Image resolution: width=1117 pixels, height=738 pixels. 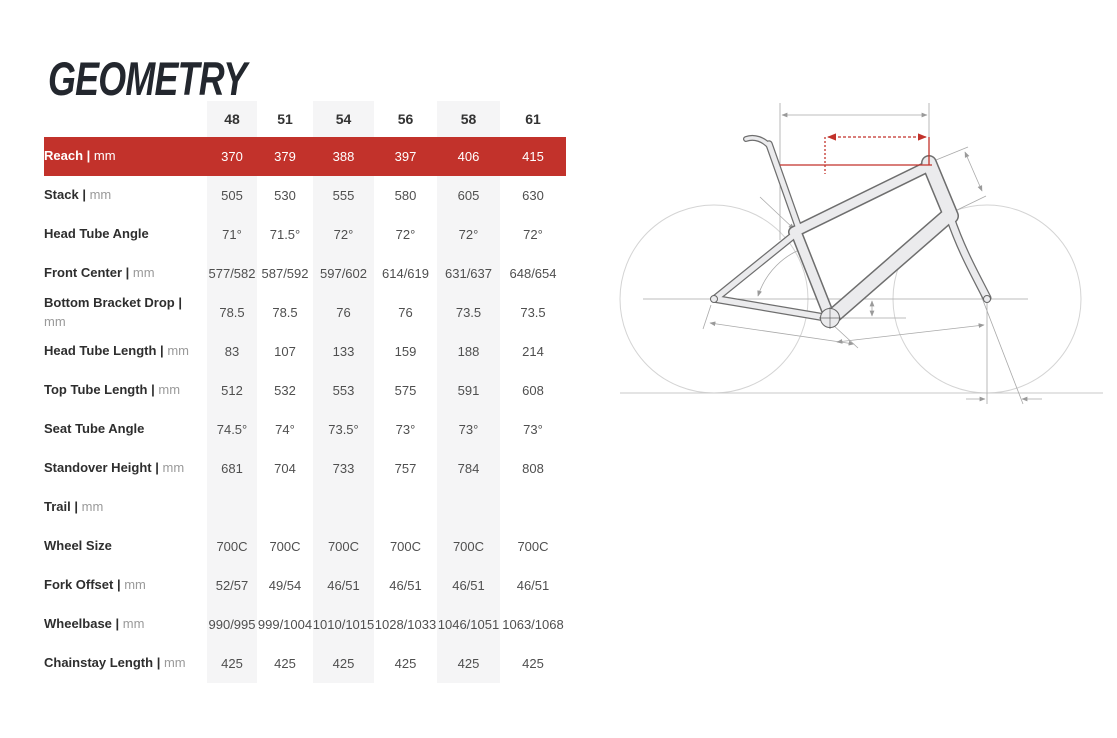 I want to click on table-row: Head Tube Length | mm 83 107 133 159 188 214, so click(x=305, y=351).